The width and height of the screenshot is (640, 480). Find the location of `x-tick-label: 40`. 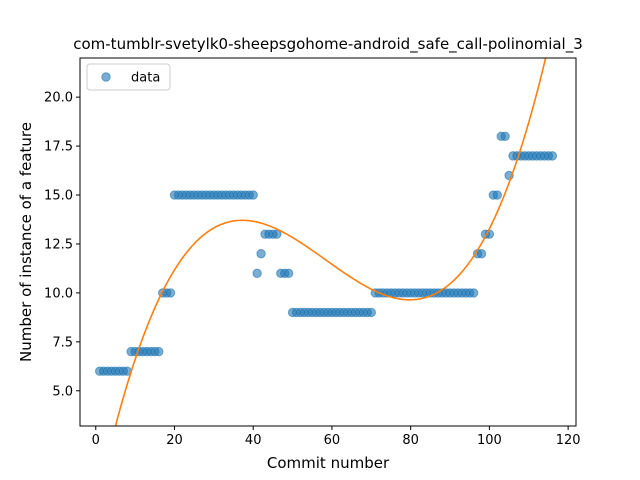

x-tick-label: 40 is located at coordinates (253, 440).